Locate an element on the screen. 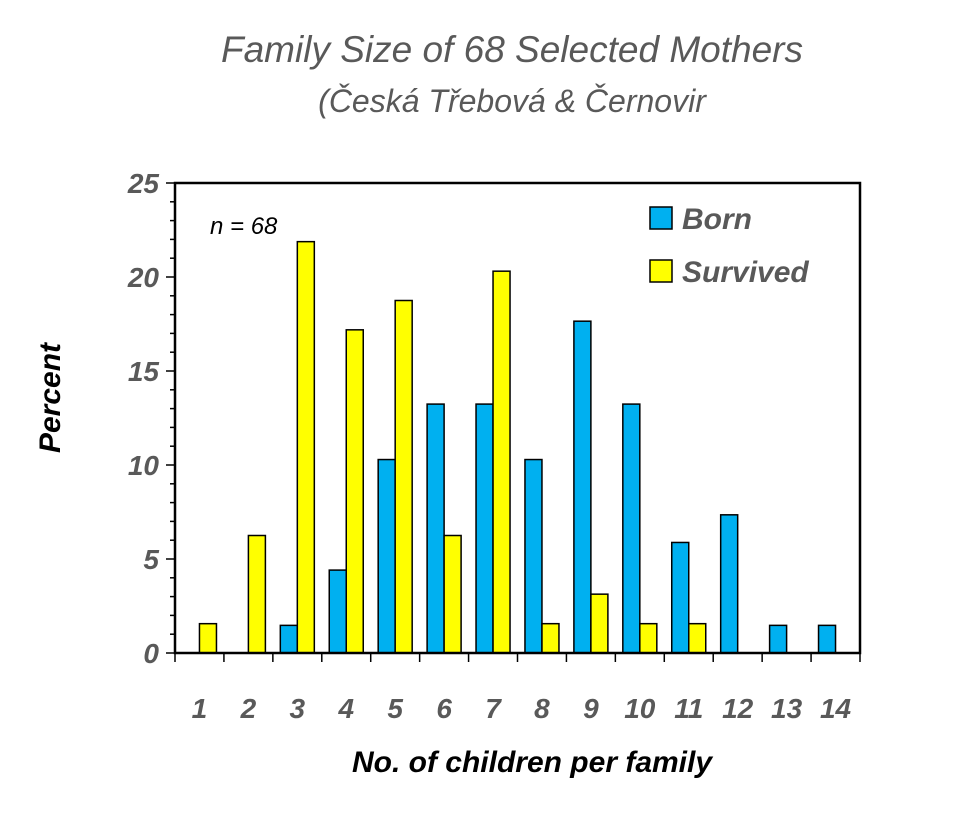 The height and width of the screenshot is (832, 980). chart-subtitle: (Česká Třebová & Černovir is located at coordinates (512, 101).